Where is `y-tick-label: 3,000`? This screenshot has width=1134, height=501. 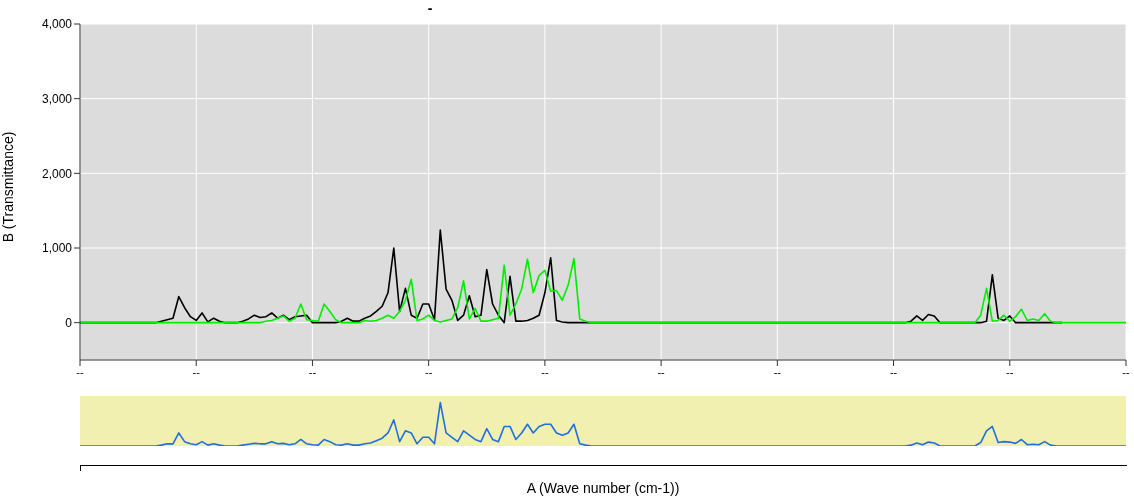
y-tick-label: 3,000 is located at coordinates (57, 98).